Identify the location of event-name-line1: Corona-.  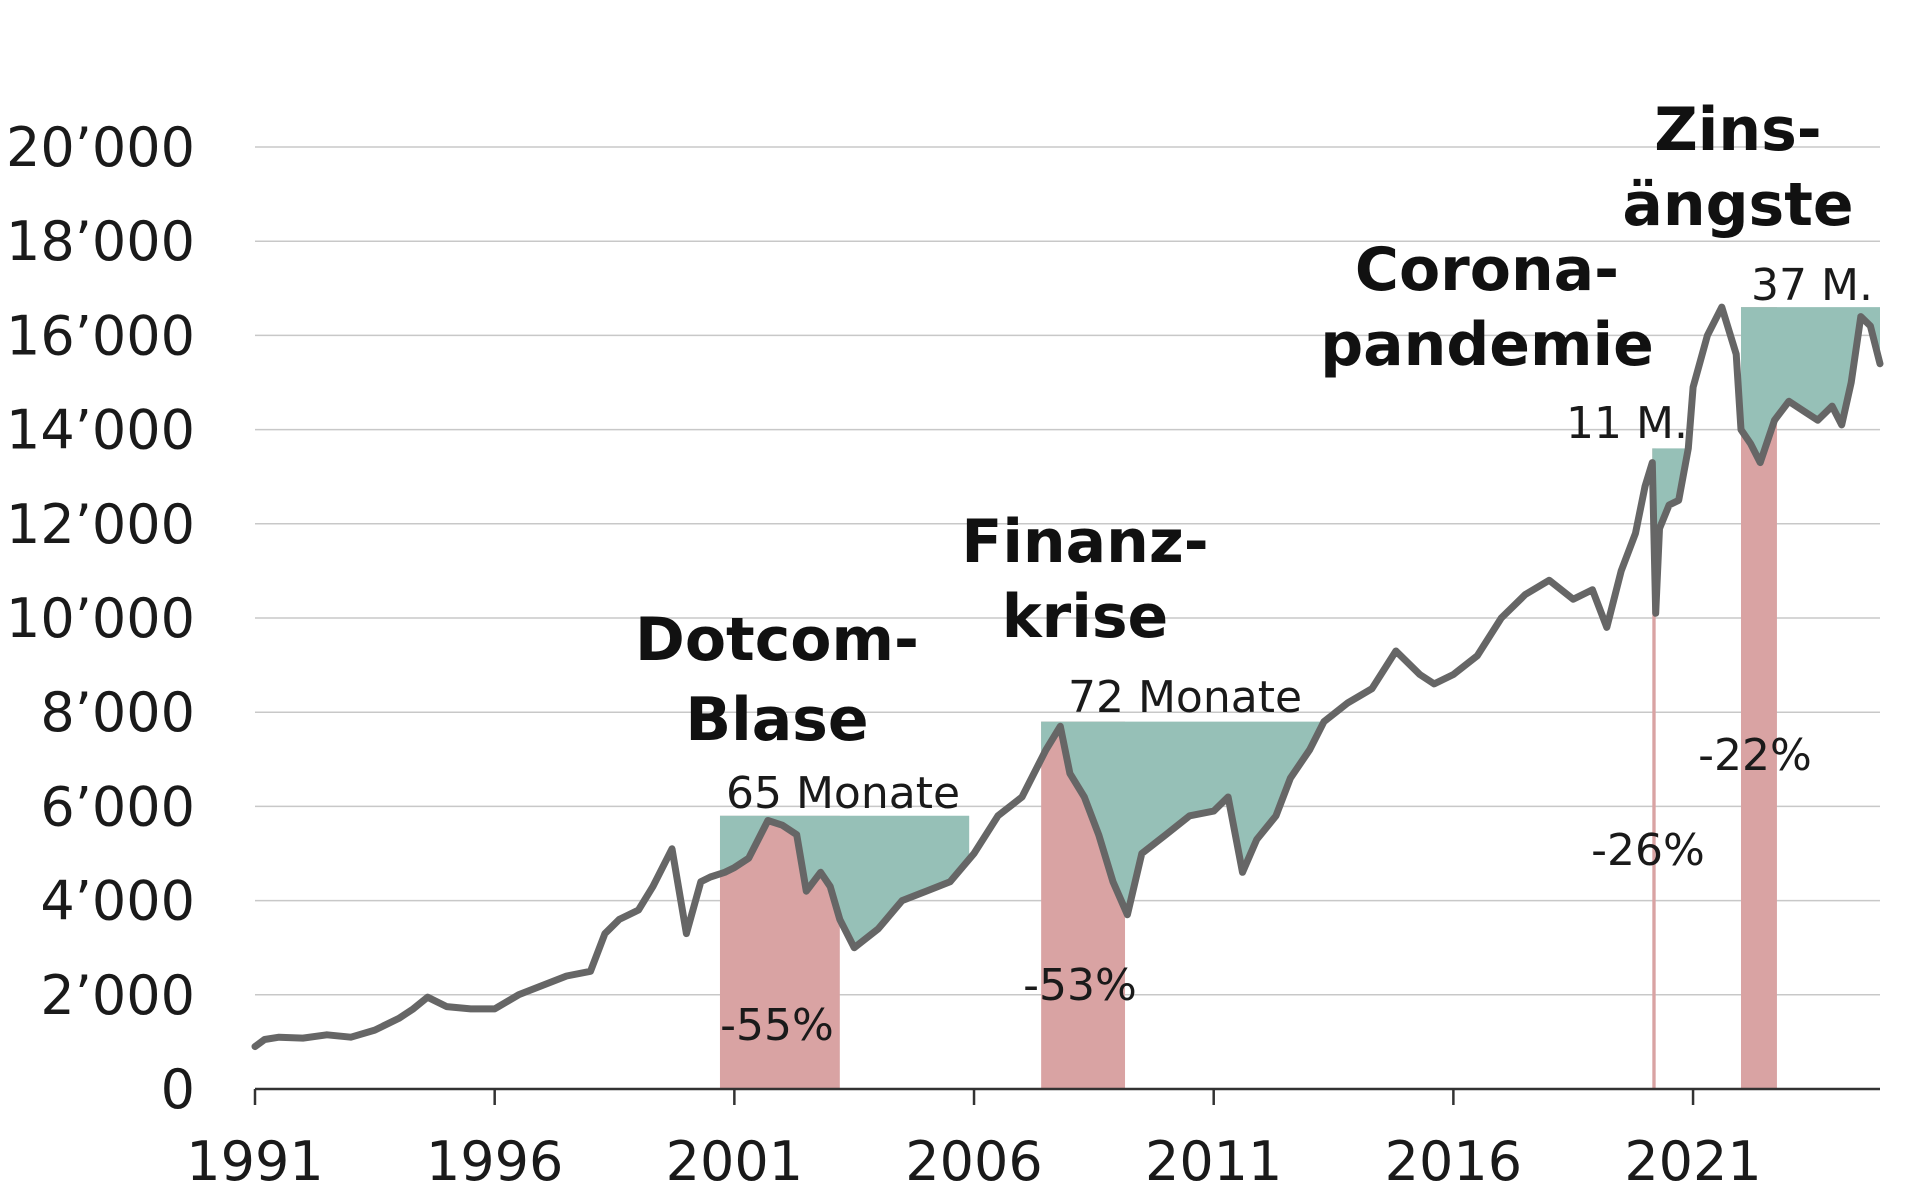
(1487, 270).